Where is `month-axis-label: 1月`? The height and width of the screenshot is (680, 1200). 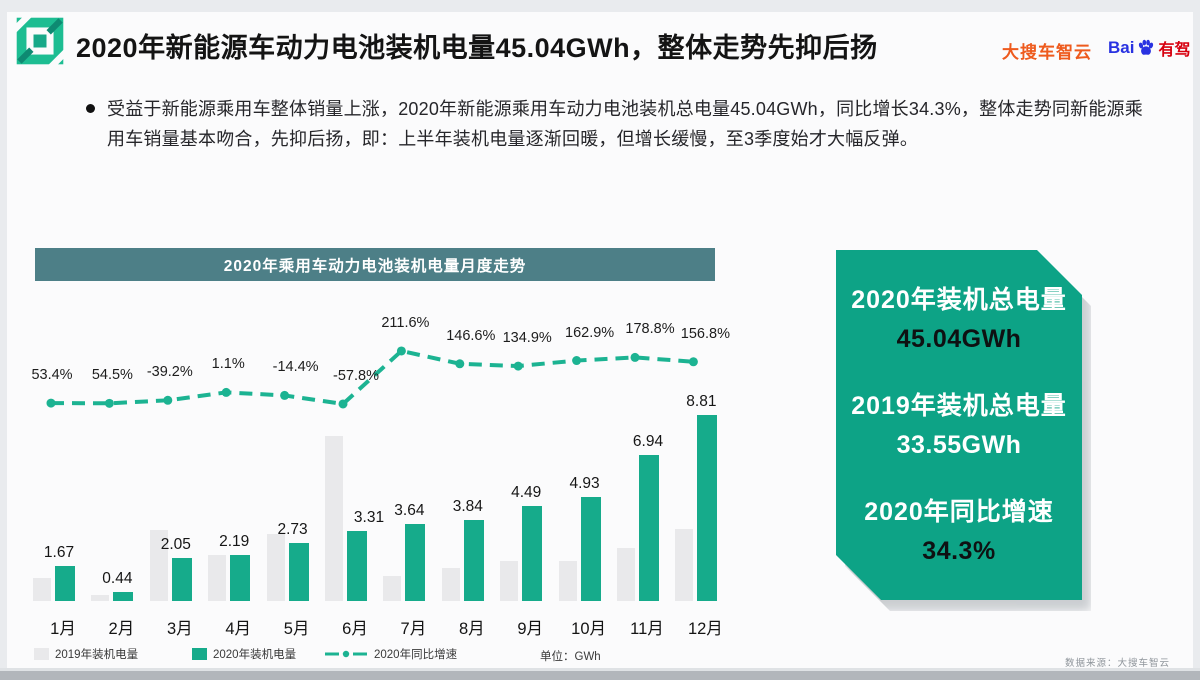
month-axis-label: 1月 is located at coordinates (63, 629).